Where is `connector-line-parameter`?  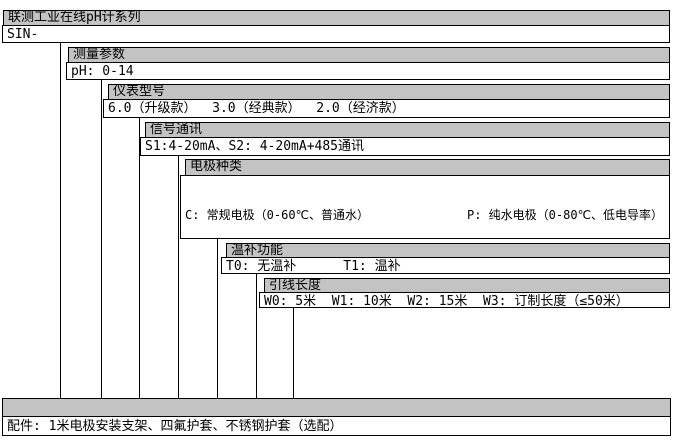 connector-line-parameter is located at coordinates (101, 239).